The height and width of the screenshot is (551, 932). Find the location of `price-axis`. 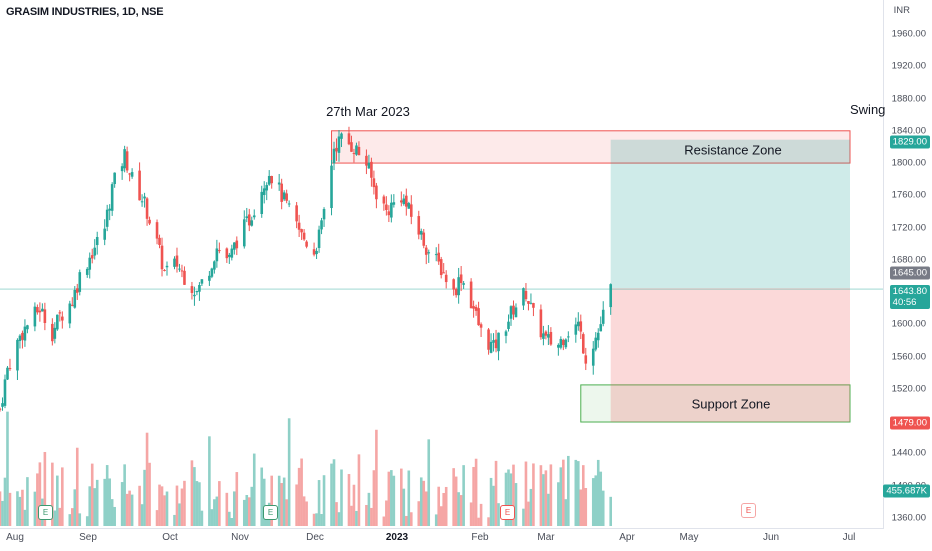

price-axis is located at coordinates (907, 264).